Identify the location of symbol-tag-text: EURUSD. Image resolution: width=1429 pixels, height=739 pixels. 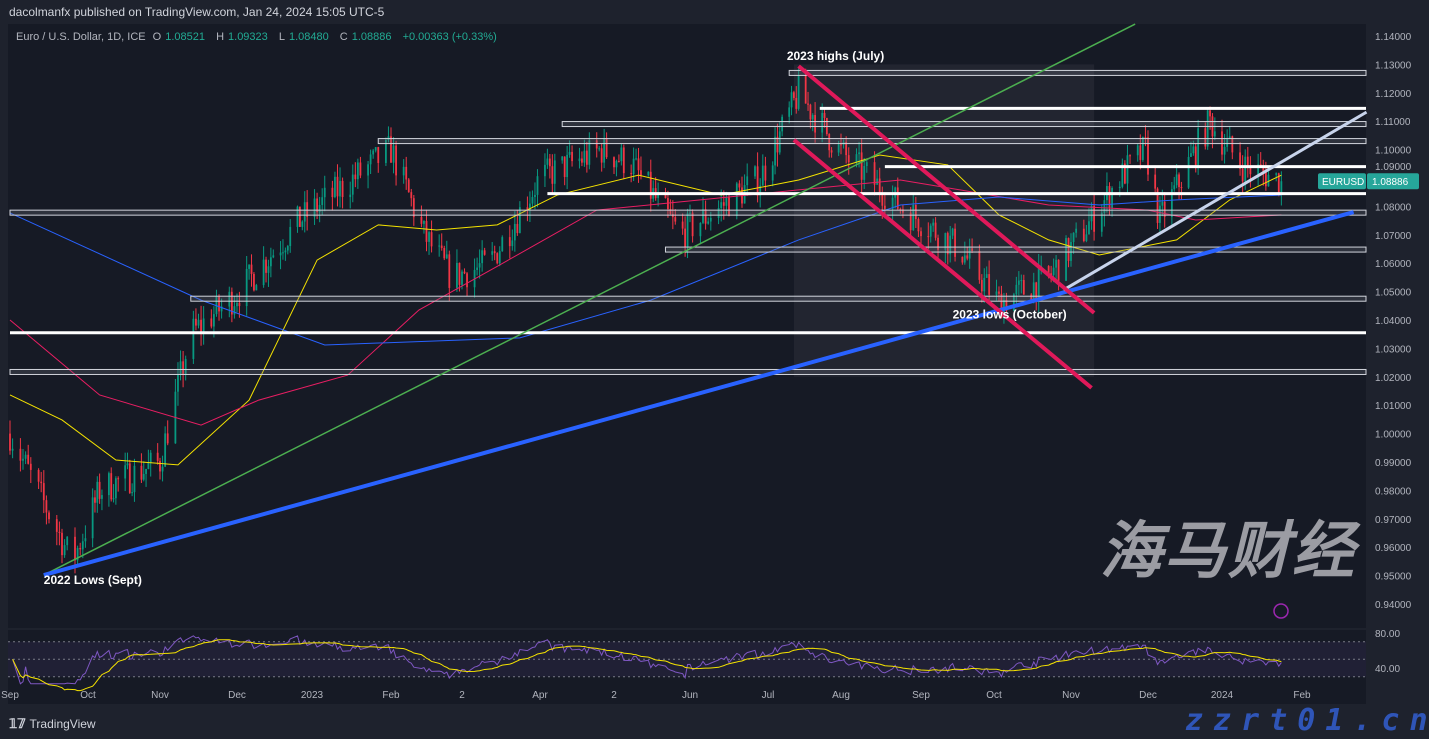
(1343, 182).